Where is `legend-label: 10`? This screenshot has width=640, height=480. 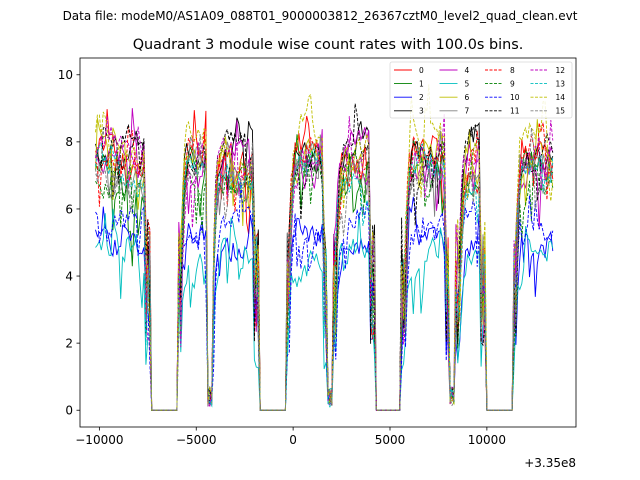 legend-label: 10 is located at coordinates (515, 97).